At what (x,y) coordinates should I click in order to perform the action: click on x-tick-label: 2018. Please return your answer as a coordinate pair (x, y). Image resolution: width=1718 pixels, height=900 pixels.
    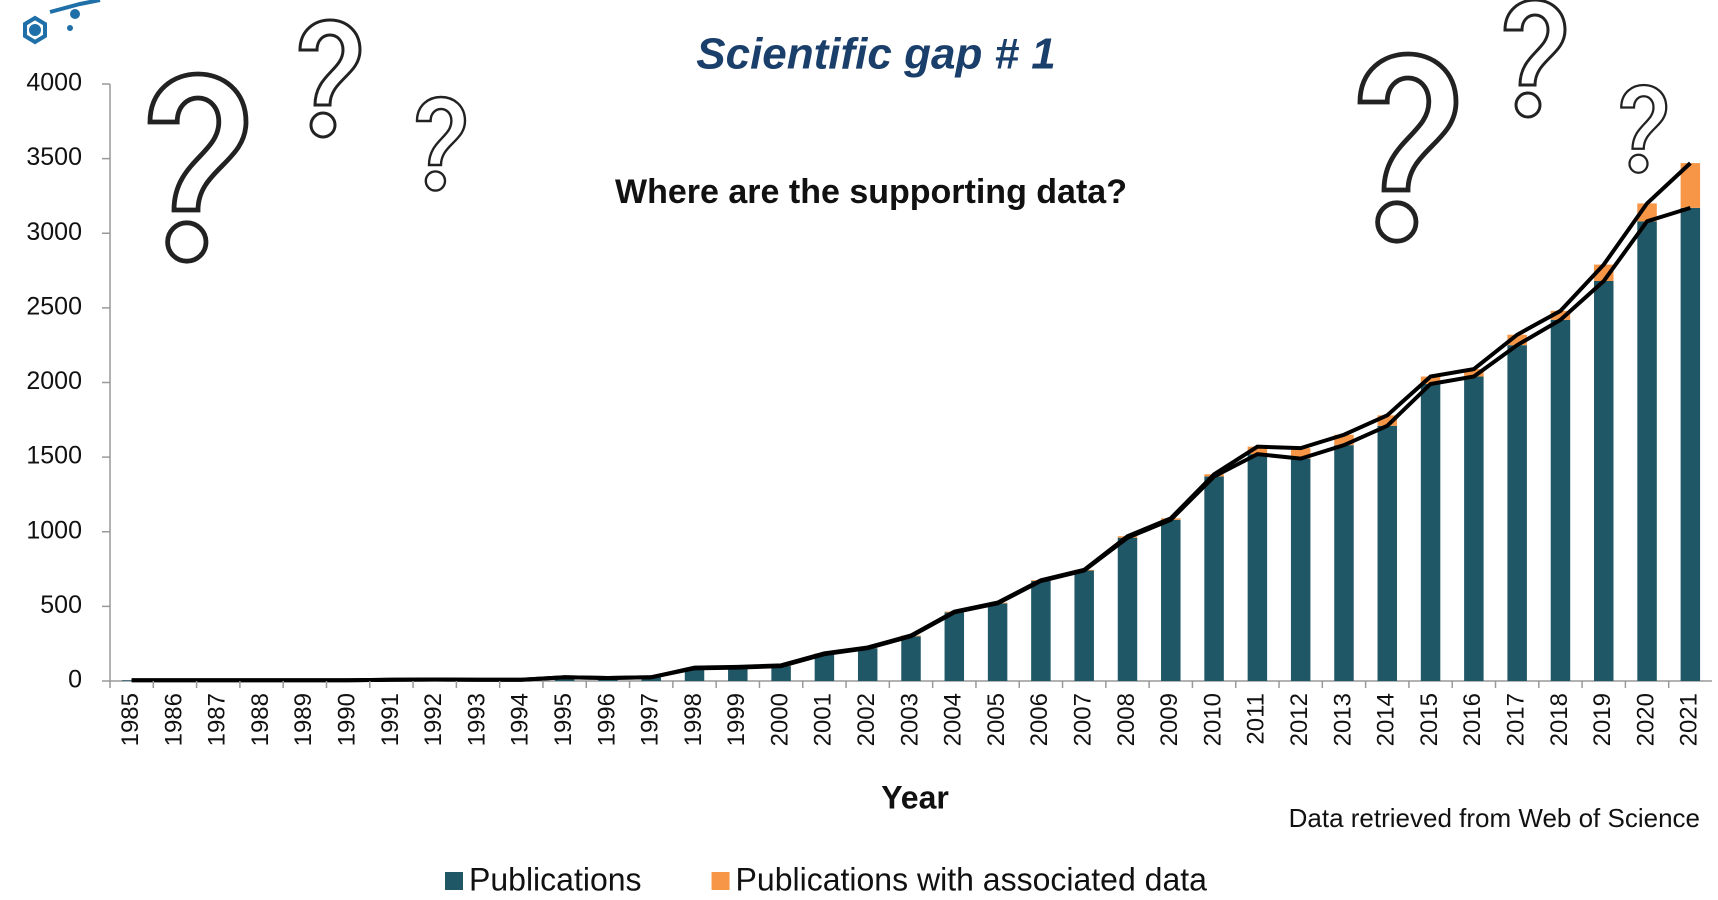
    Looking at the image, I should click on (1559, 719).